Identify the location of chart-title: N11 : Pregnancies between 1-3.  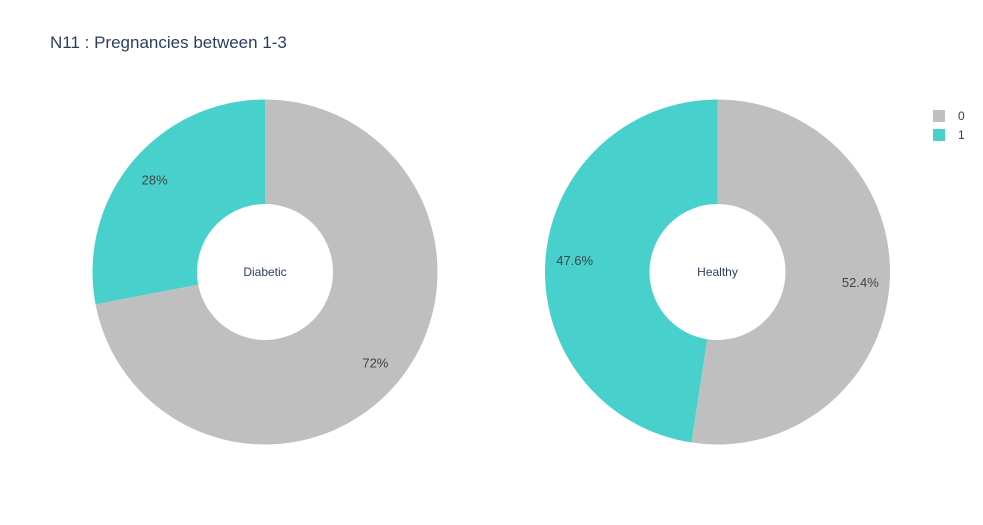
(168, 42).